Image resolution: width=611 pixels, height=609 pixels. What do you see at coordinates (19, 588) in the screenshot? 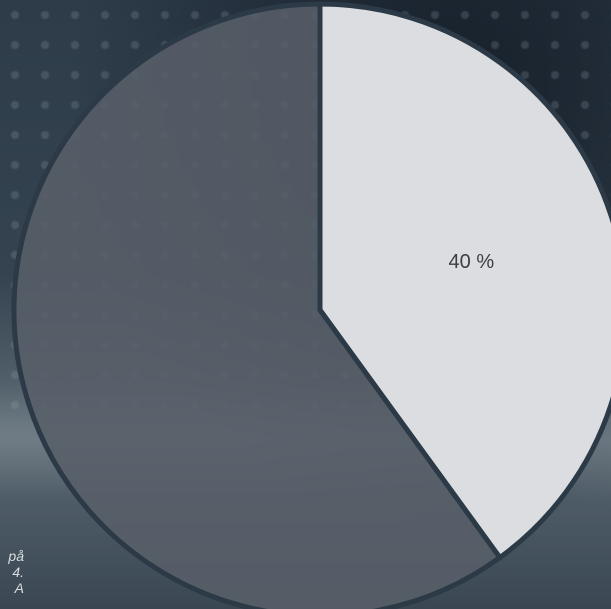
I see `caption-line-3: A` at bounding box center [19, 588].